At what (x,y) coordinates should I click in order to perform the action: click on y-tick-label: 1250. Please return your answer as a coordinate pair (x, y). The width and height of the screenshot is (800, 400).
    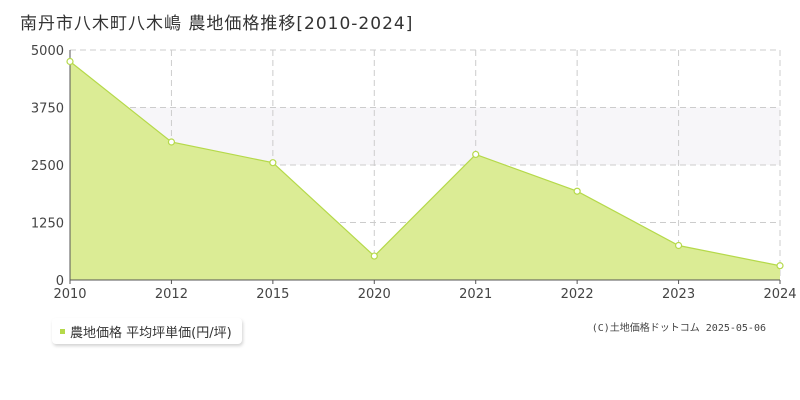
    Looking at the image, I should click on (47, 224).